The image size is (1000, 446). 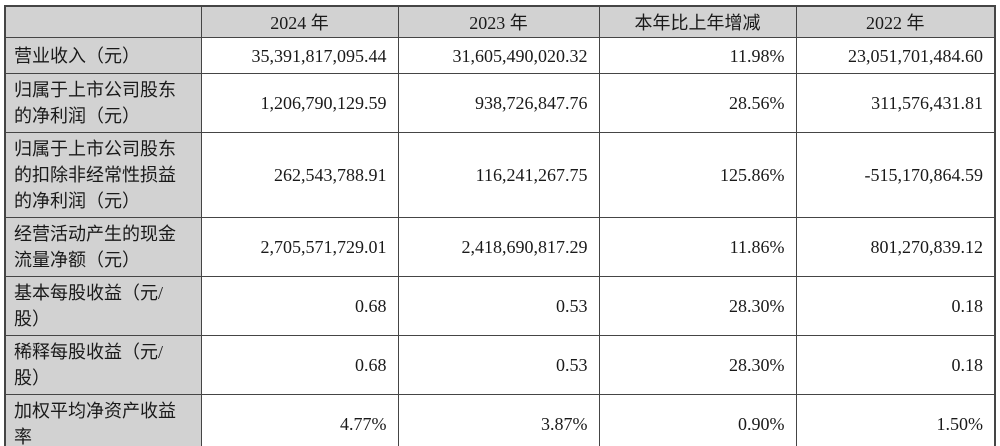 I want to click on table-row: 基本每股收益（元/股） 0.68 0.53 28.30% 0.18, so click(x=500, y=306).